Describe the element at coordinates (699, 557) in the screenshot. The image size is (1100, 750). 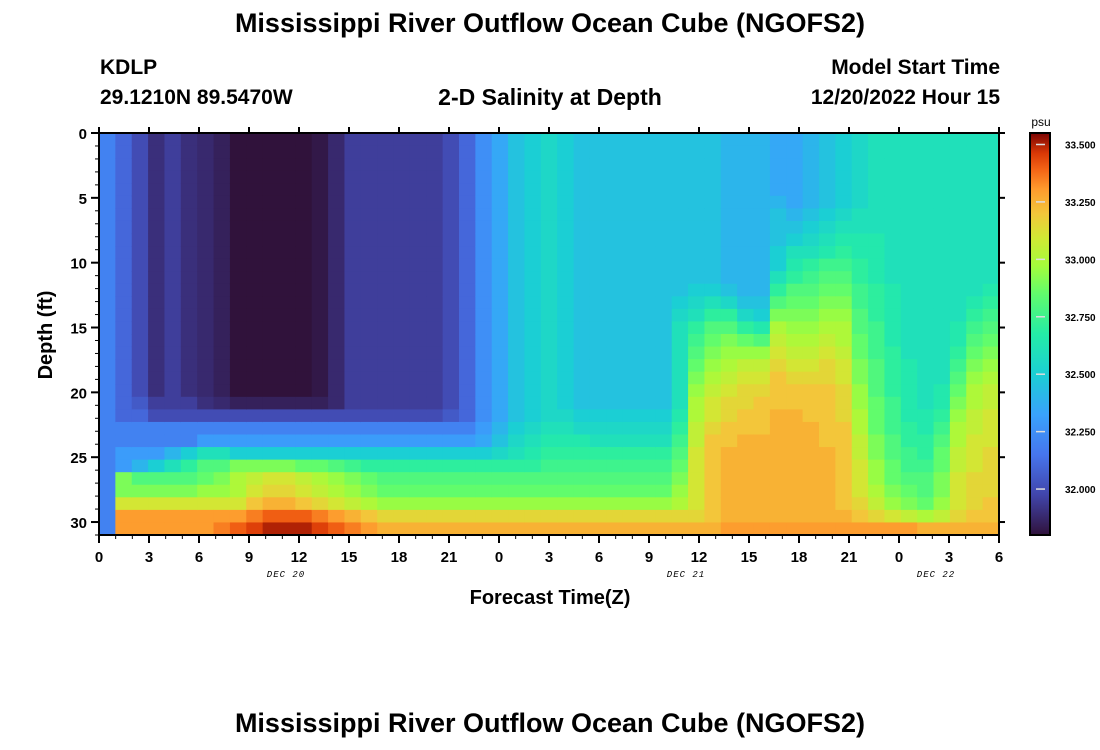
I see `x-tick-label: 12` at that location.